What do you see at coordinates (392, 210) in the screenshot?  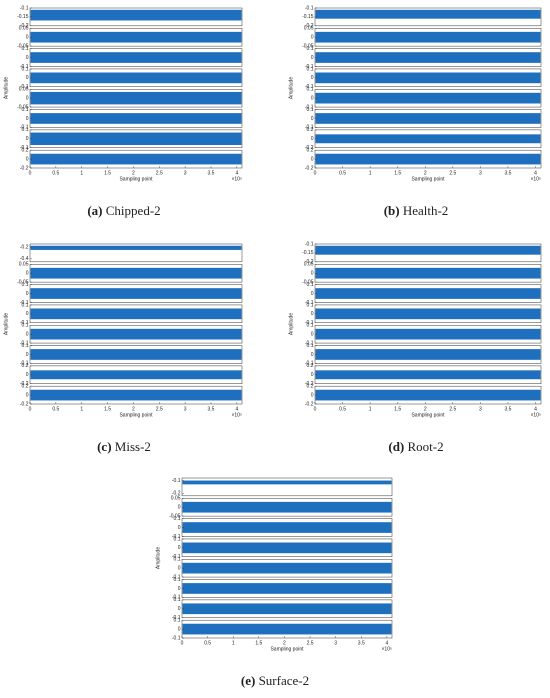 I see `caption-label: (b)` at bounding box center [392, 210].